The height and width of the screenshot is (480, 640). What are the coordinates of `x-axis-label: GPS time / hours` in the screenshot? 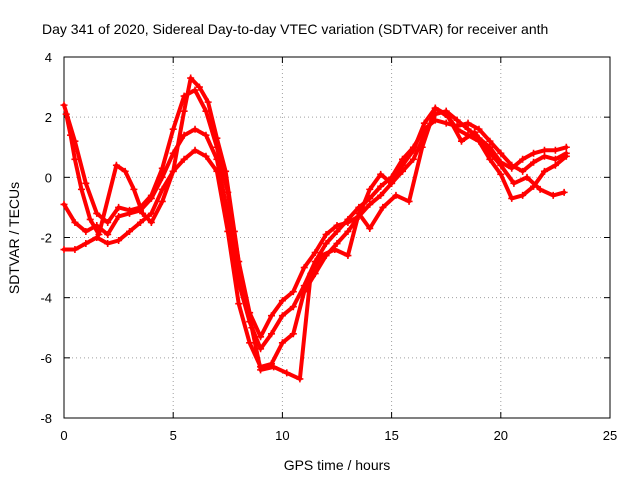 It's located at (337, 465).